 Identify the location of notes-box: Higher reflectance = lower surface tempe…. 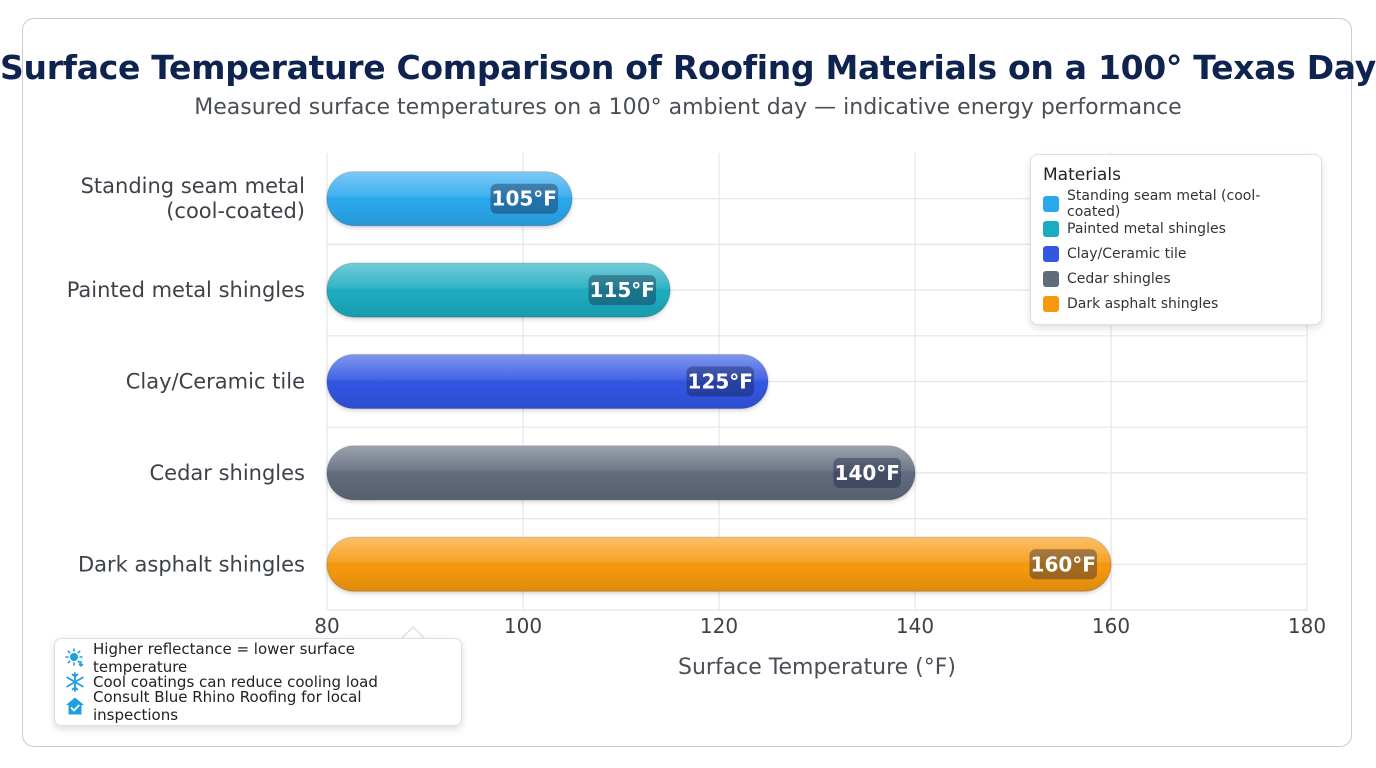
(258, 682).